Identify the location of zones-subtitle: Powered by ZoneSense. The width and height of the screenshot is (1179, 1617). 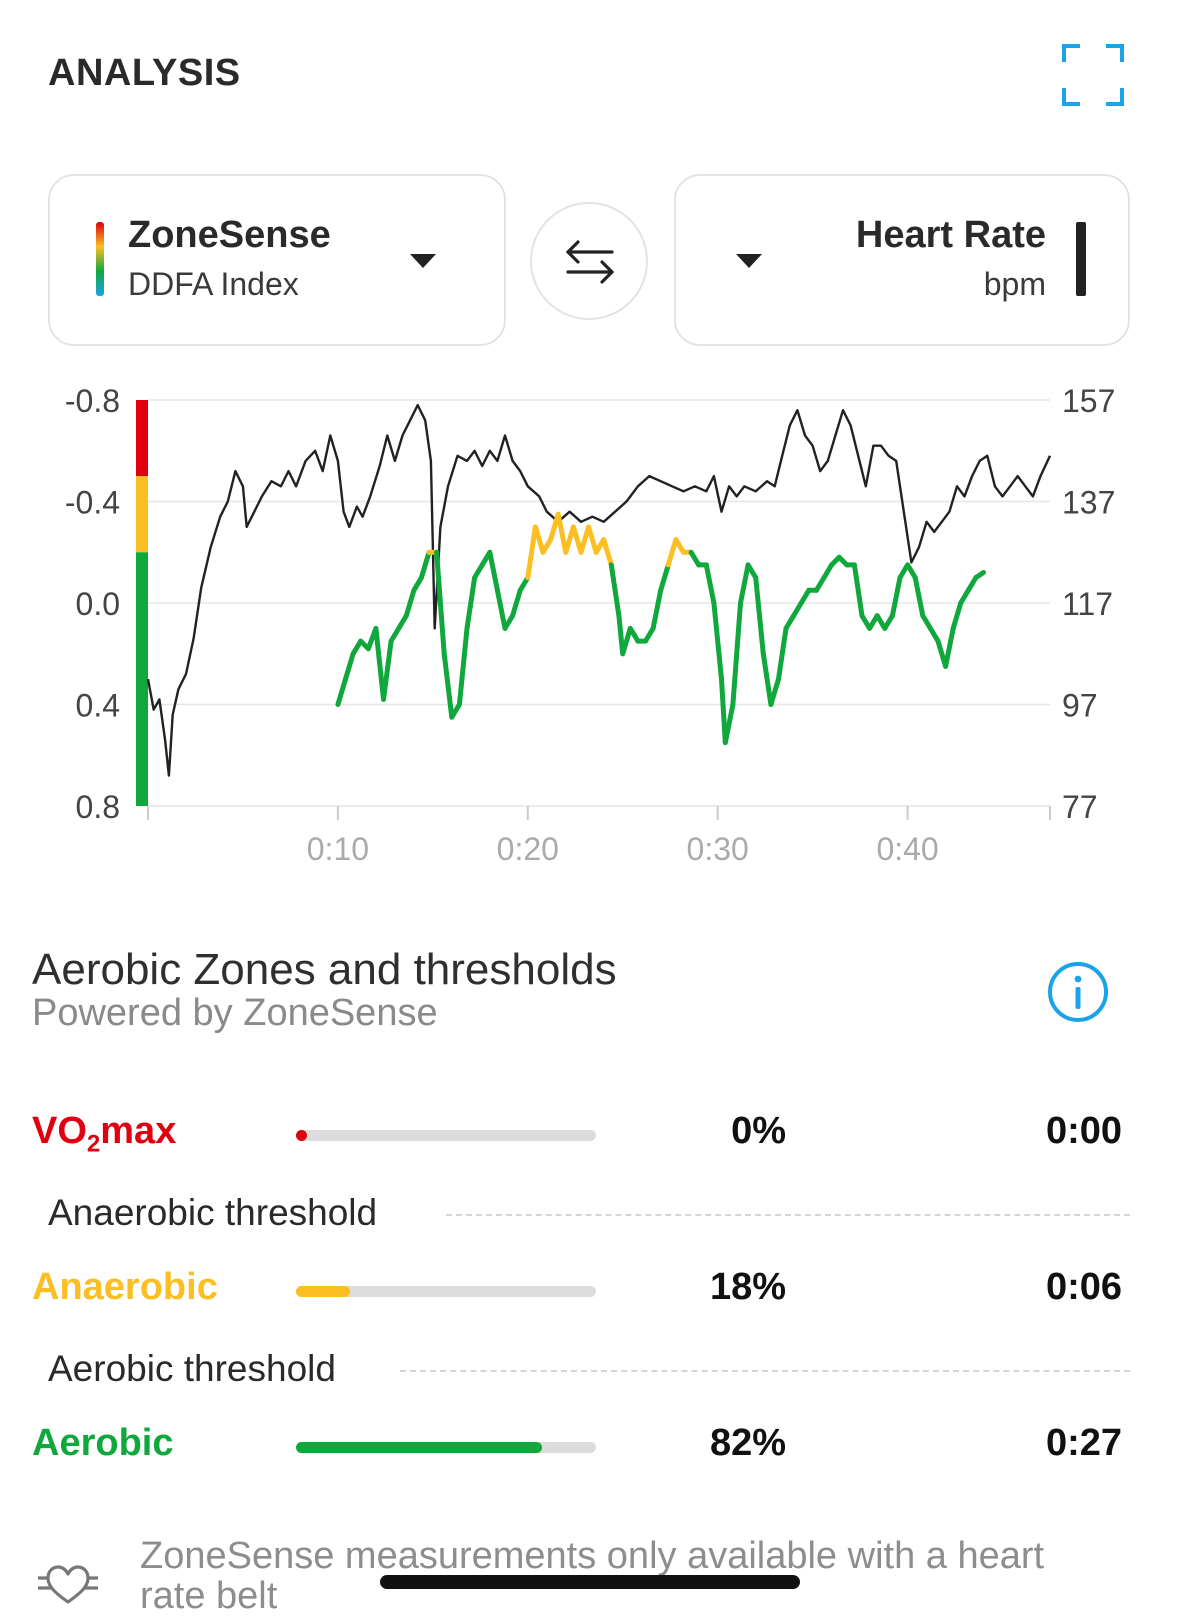
(235, 1013).